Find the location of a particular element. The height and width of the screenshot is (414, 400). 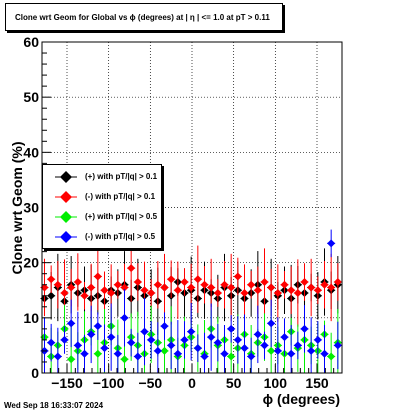

y-tick-label: 60 is located at coordinates (31, 42).